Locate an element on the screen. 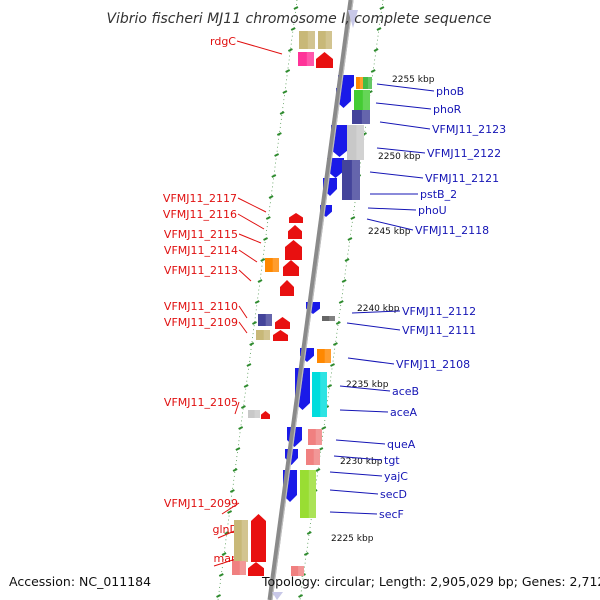  backbone-start-marker is located at coordinates (277, 596).